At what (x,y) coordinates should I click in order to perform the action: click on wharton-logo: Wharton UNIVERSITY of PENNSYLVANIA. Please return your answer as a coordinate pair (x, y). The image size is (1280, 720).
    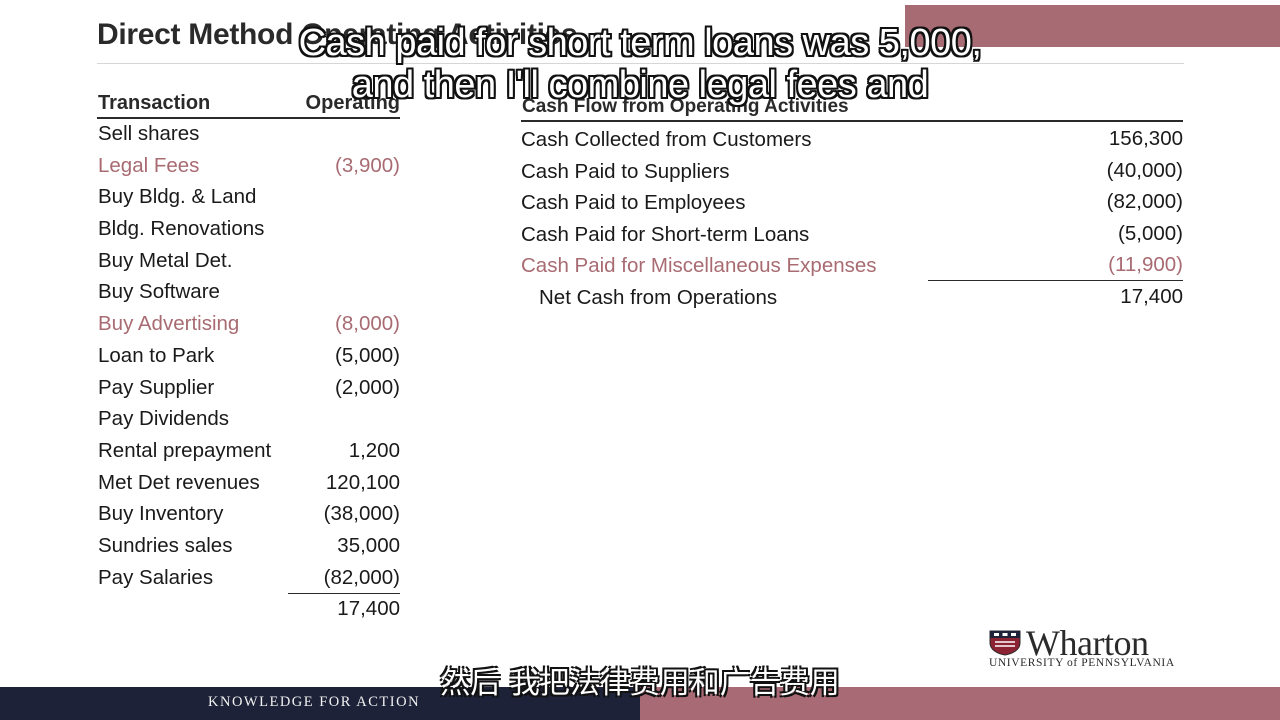
    Looking at the image, I should click on (1090, 647).